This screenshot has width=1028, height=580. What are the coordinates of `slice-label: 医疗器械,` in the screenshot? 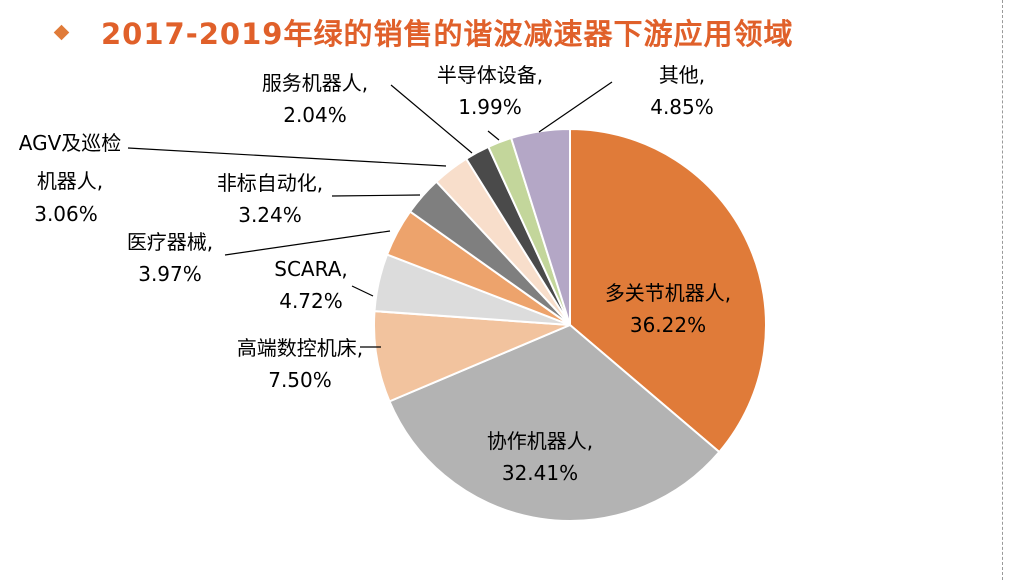 It's located at (170, 242).